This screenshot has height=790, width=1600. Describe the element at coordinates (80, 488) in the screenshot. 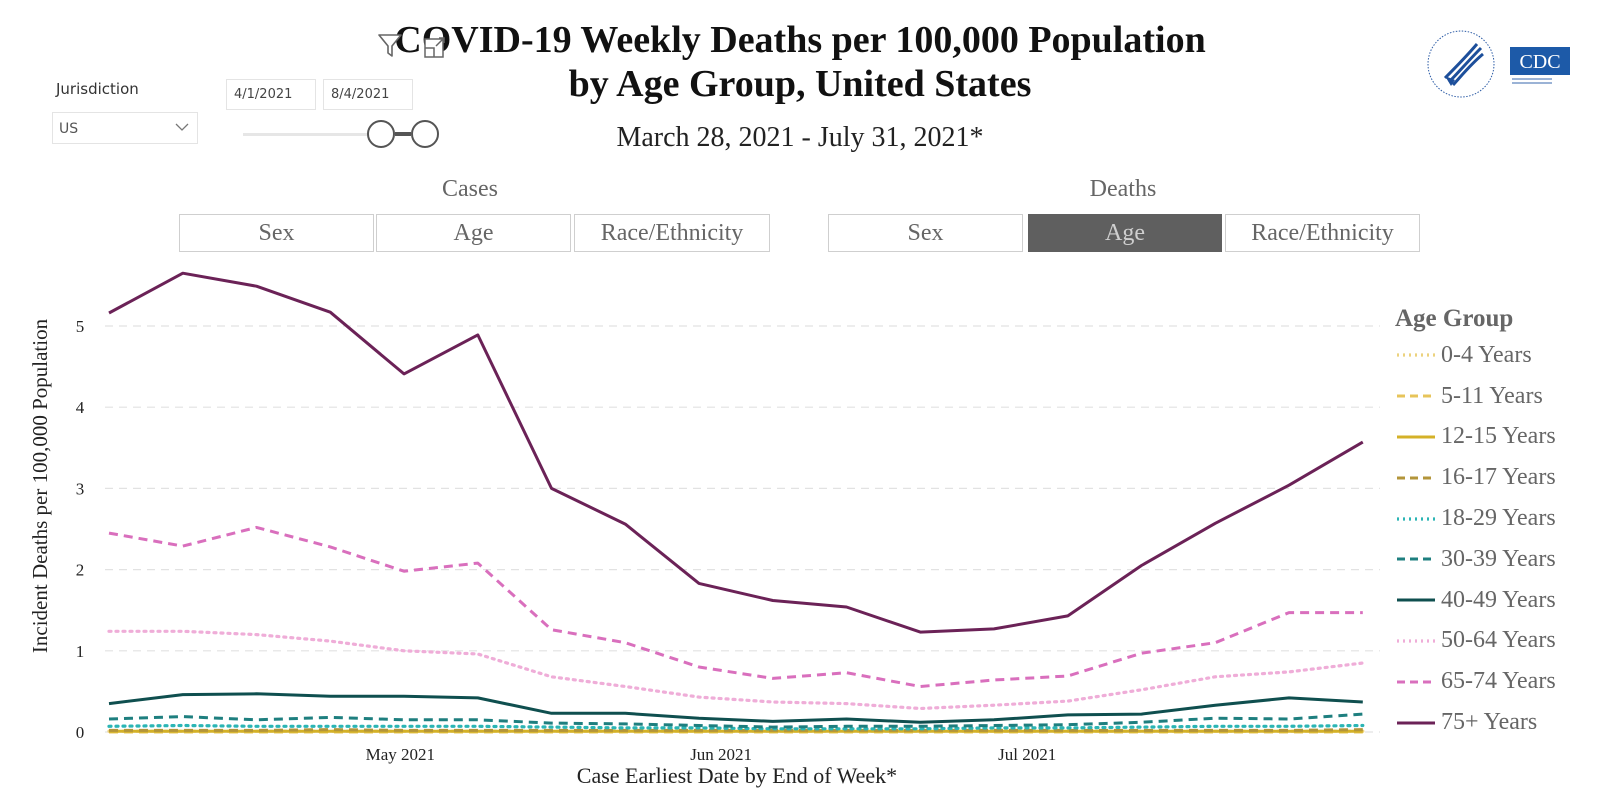

I see `y-tick-label: 3` at that location.